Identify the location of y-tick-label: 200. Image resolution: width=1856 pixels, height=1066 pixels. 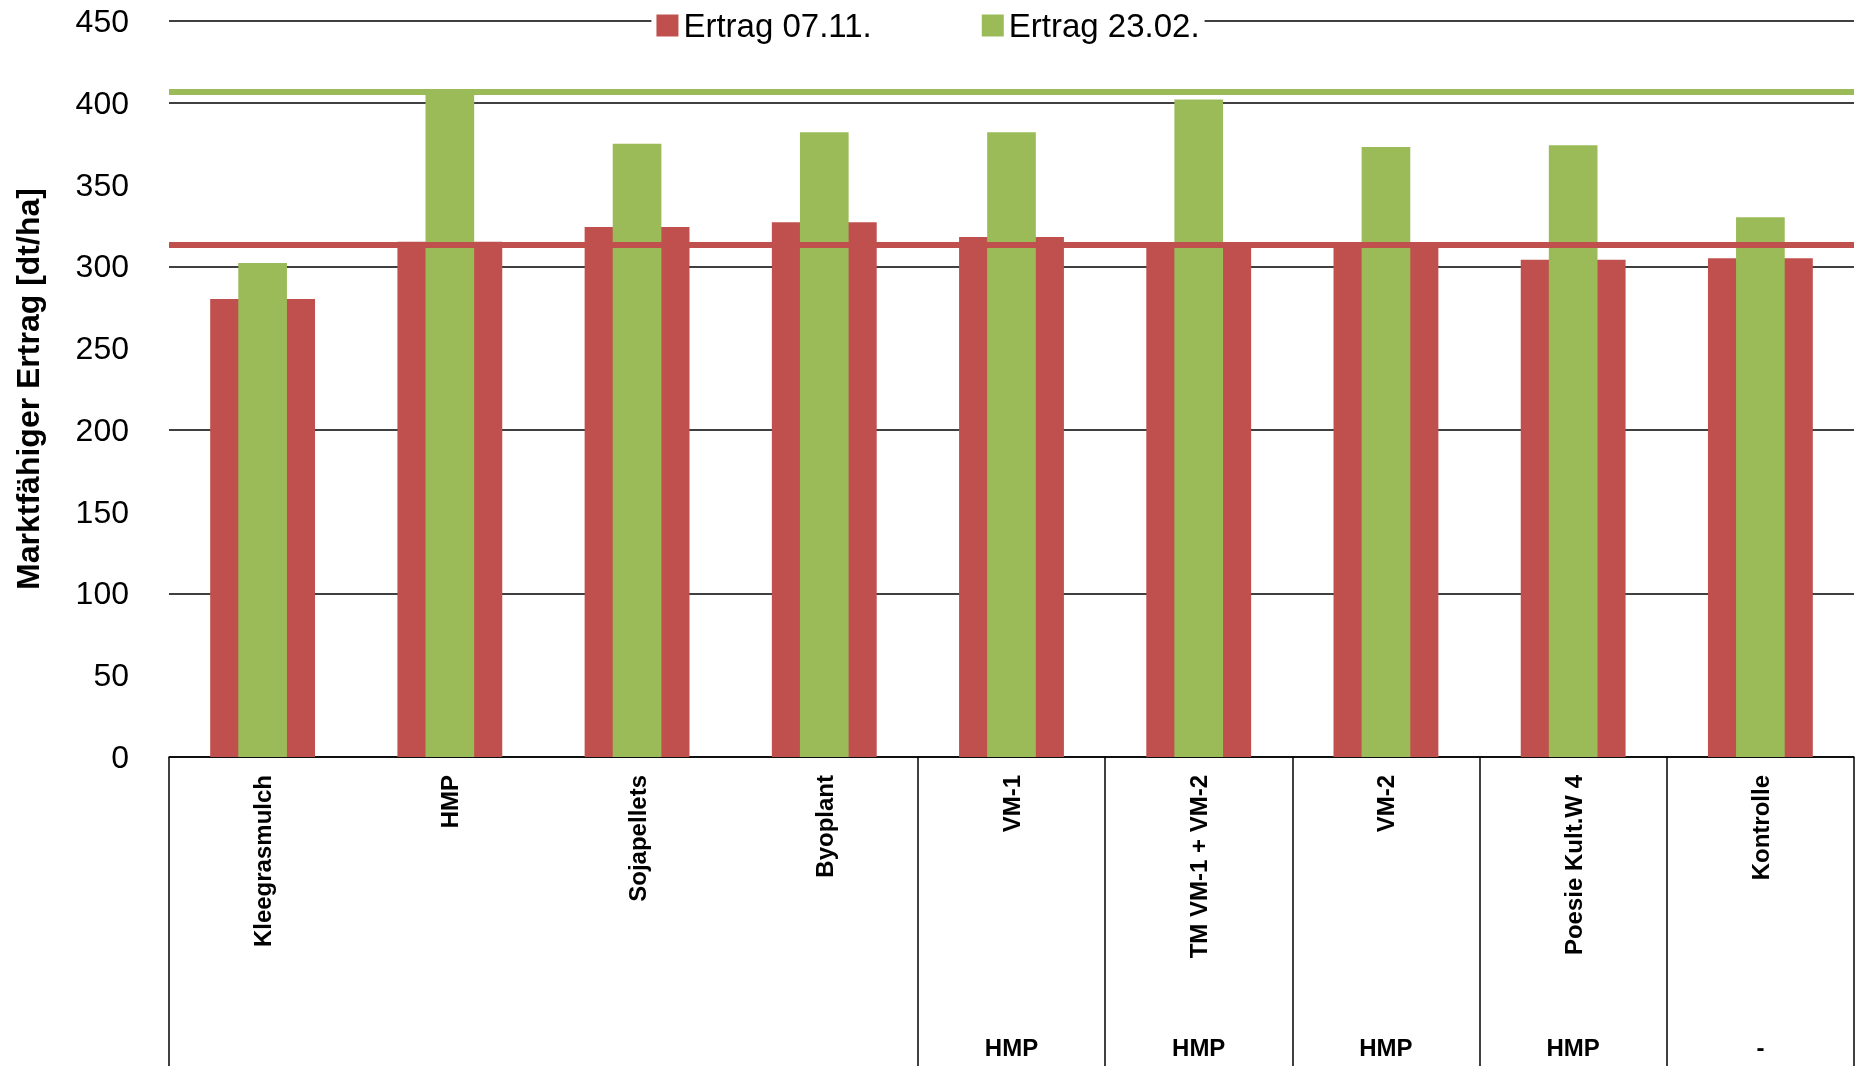
(102, 429).